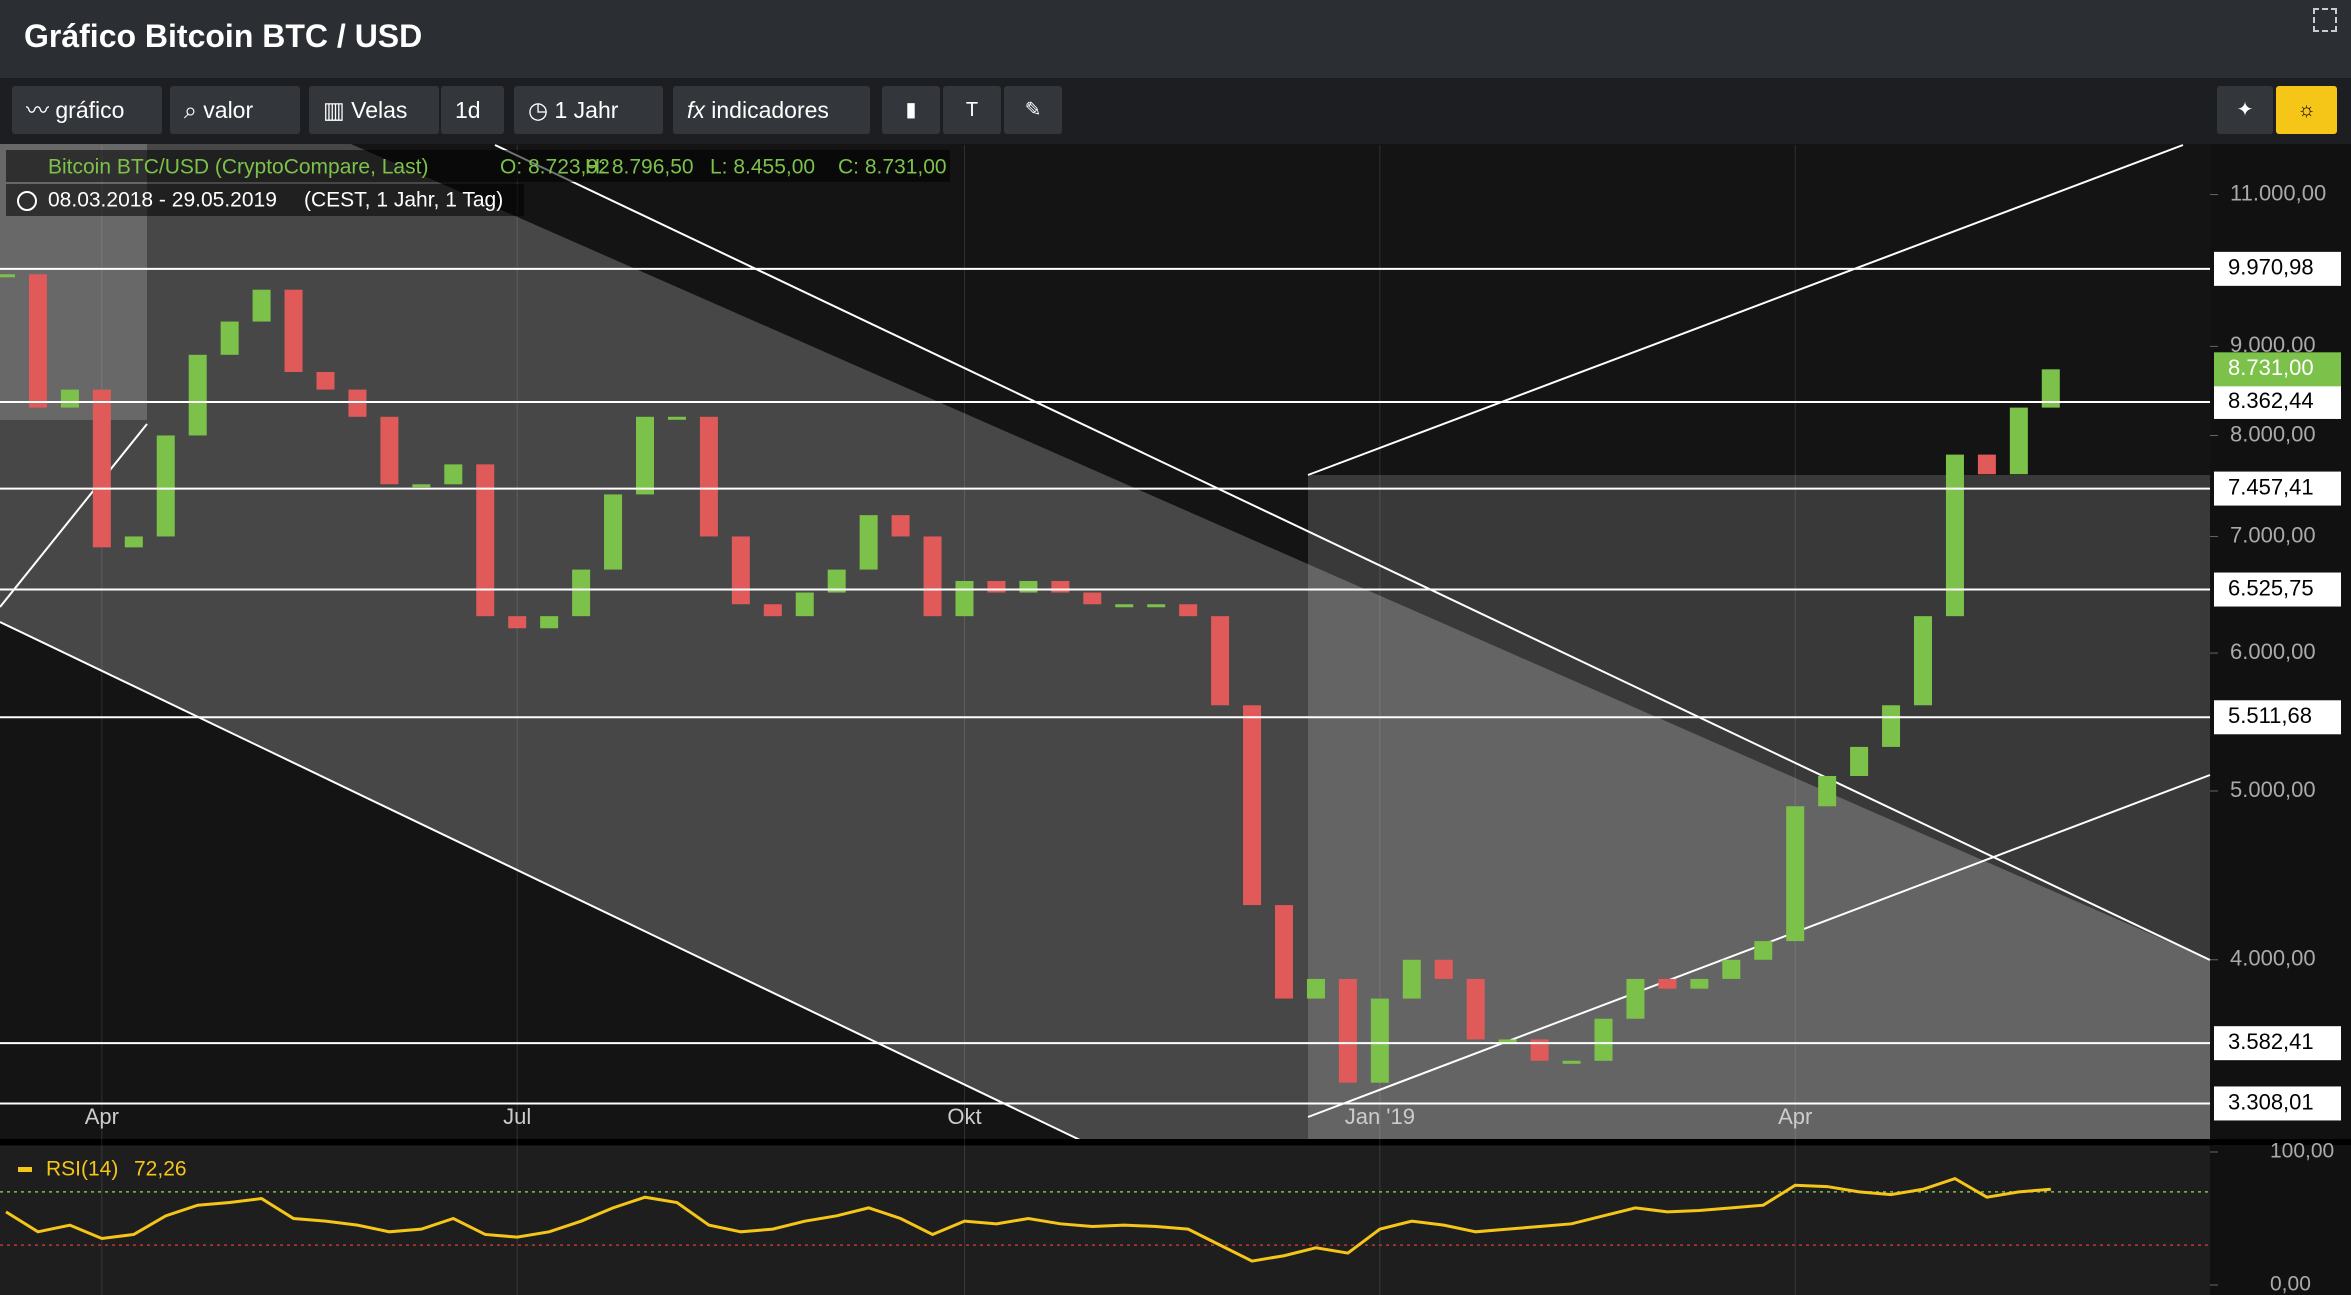 This screenshot has height=1295, width=2351. What do you see at coordinates (2273, 433) in the screenshot?
I see `y-tick-label: 8.000,00` at bounding box center [2273, 433].